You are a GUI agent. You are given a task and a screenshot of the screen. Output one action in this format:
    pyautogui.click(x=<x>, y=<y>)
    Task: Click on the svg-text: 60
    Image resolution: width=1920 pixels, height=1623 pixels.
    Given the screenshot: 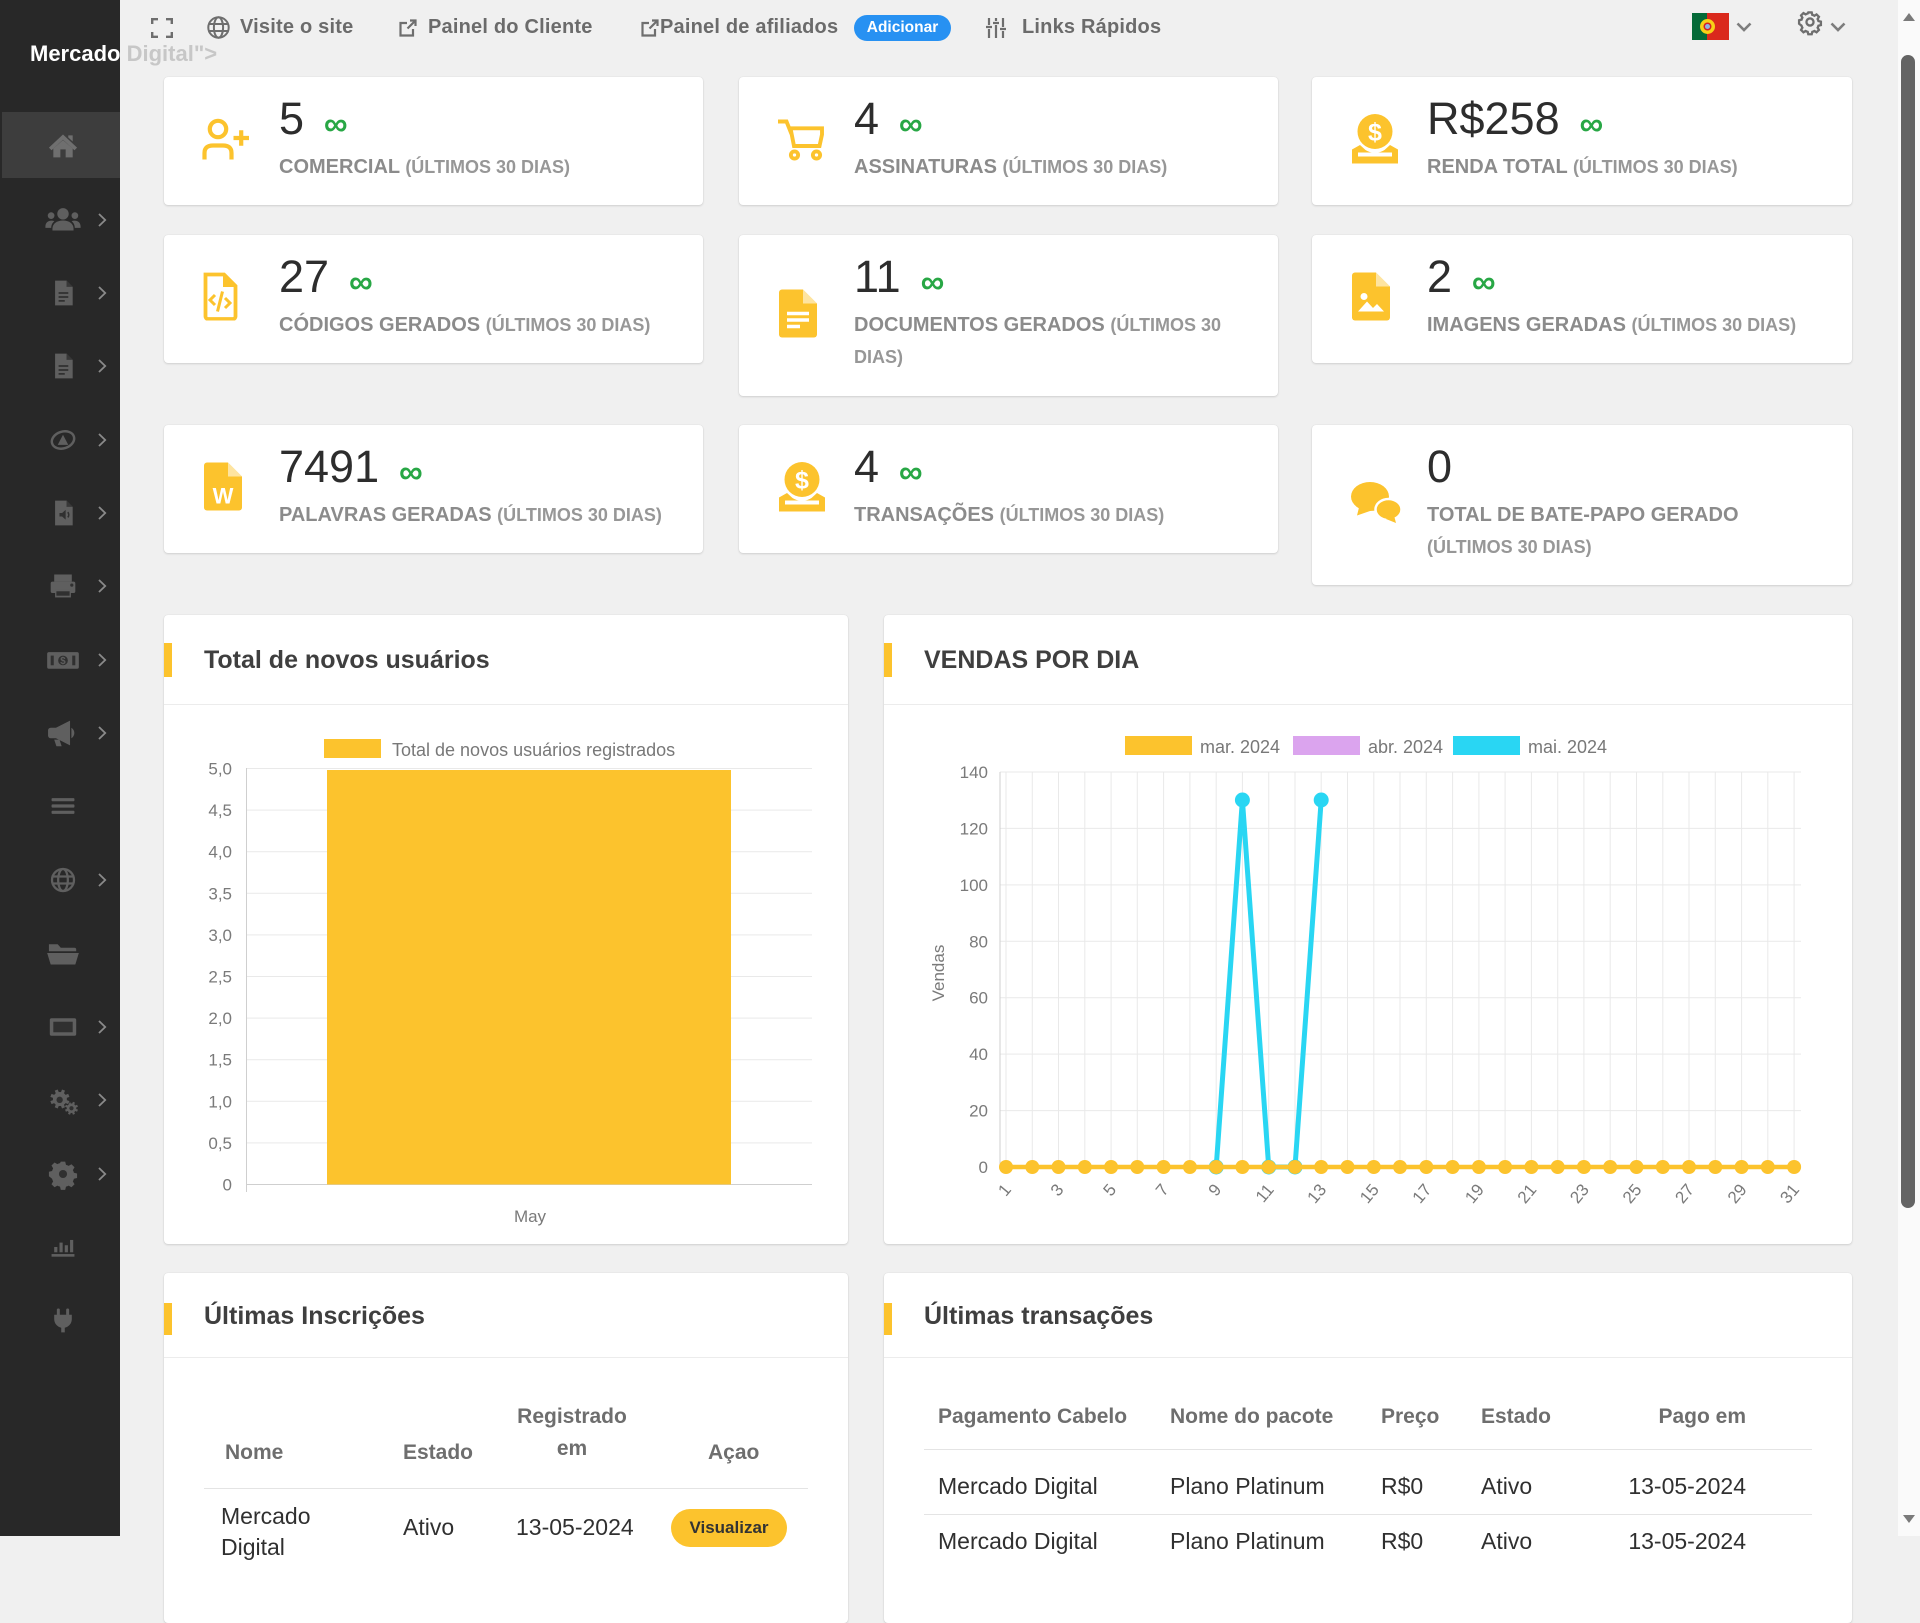 What is the action you would take?
    pyautogui.click(x=978, y=998)
    